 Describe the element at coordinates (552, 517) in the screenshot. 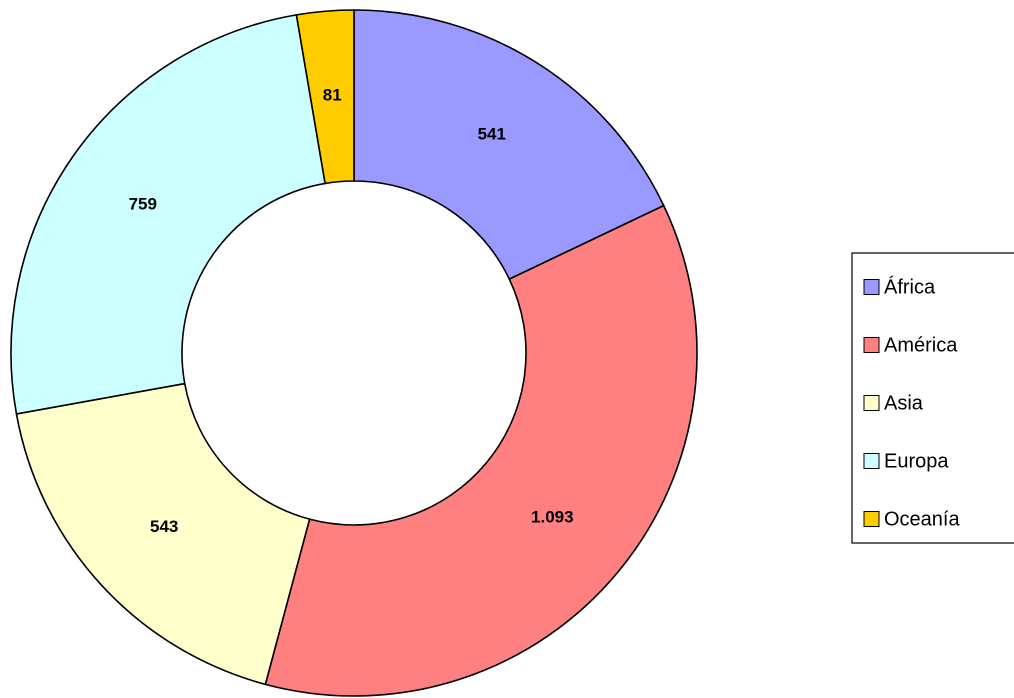

I see `data-label-america: 1.093` at that location.